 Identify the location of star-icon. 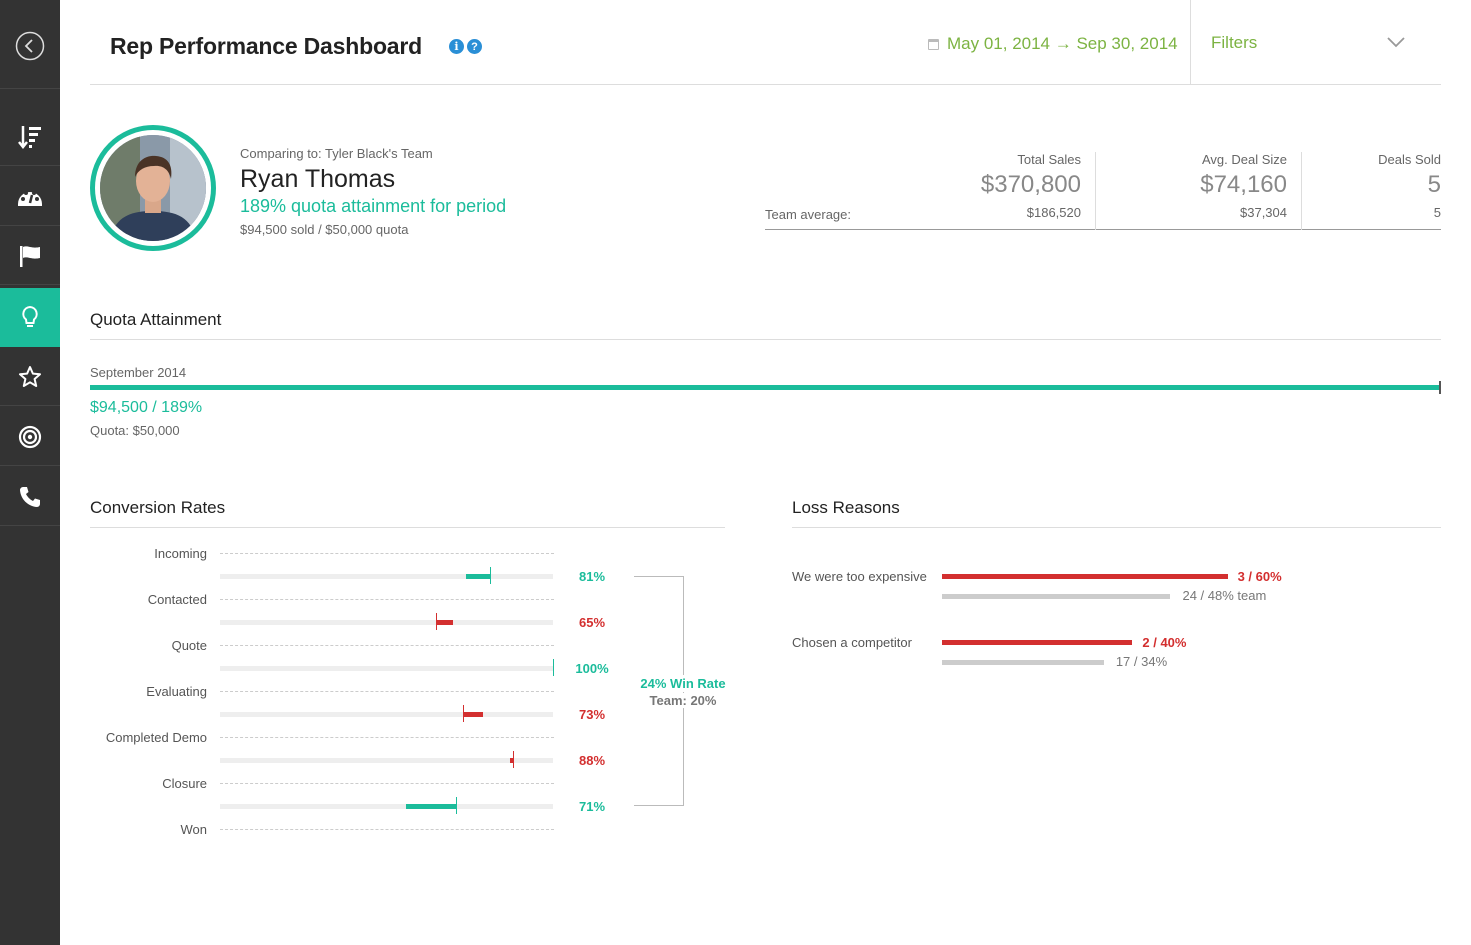
(30, 376).